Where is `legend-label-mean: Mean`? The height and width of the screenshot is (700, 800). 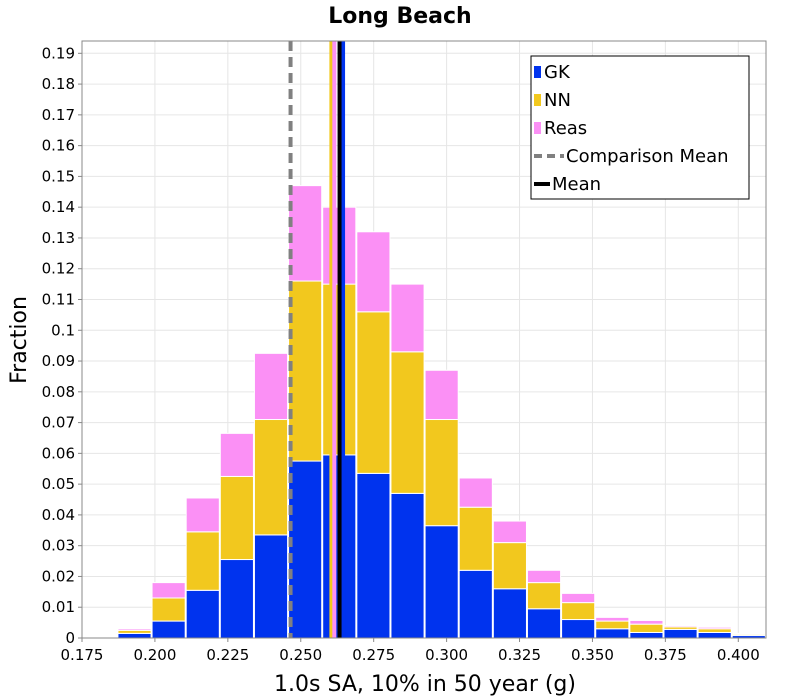 legend-label-mean: Mean is located at coordinates (576, 184).